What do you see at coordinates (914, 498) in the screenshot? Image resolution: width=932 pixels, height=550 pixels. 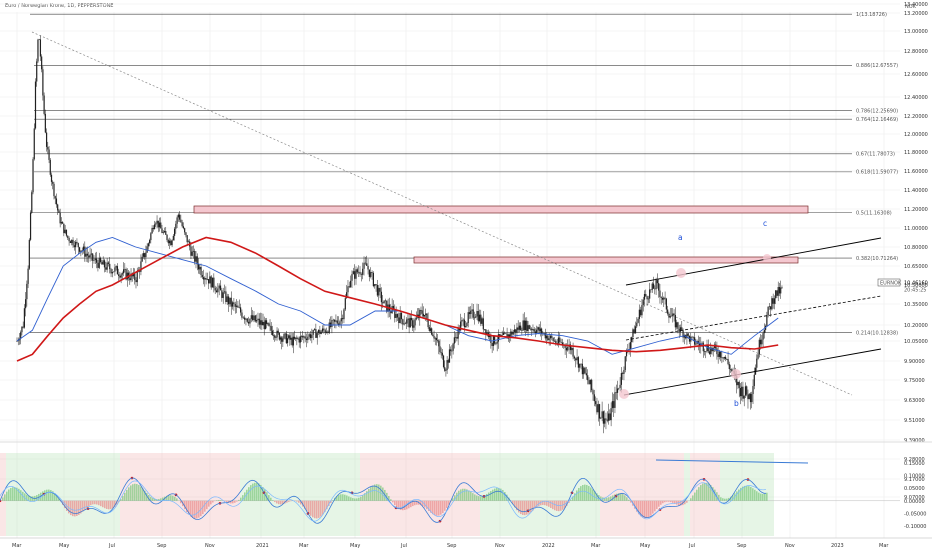 I see `price-axis-tick: 9.07000` at bounding box center [914, 498].